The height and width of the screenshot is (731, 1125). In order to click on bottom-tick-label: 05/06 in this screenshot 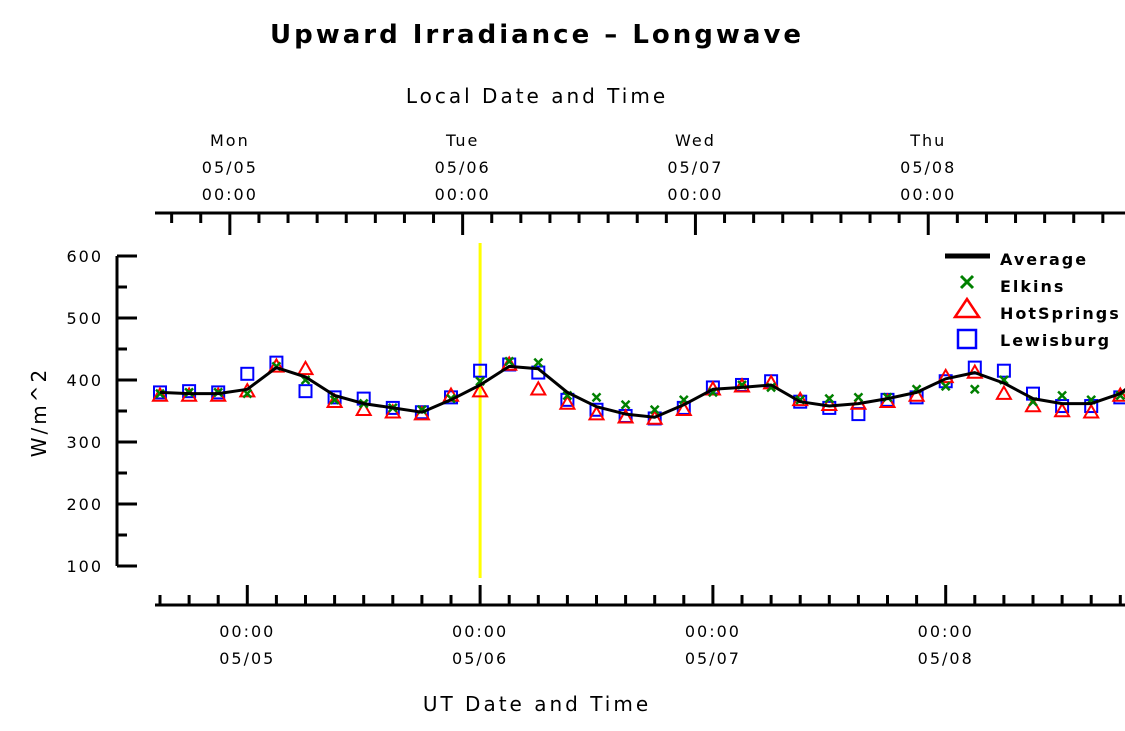, I will do `click(480, 658)`.